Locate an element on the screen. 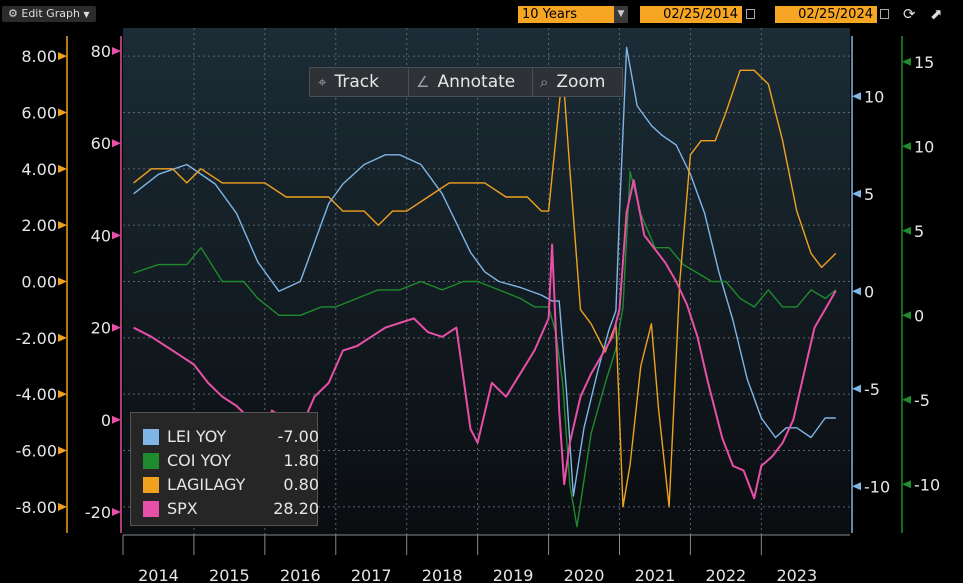 The height and width of the screenshot is (583, 963). left_outer-tick-label: 0.00 is located at coordinates (39, 282).